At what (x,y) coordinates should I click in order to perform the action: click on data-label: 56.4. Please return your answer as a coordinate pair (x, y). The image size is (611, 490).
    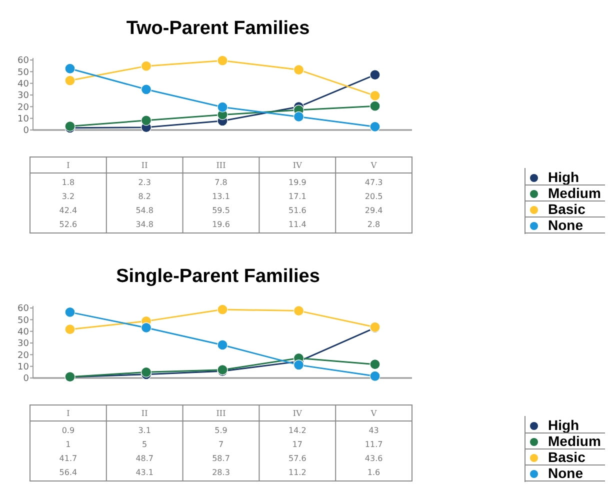
    Looking at the image, I should click on (68, 472).